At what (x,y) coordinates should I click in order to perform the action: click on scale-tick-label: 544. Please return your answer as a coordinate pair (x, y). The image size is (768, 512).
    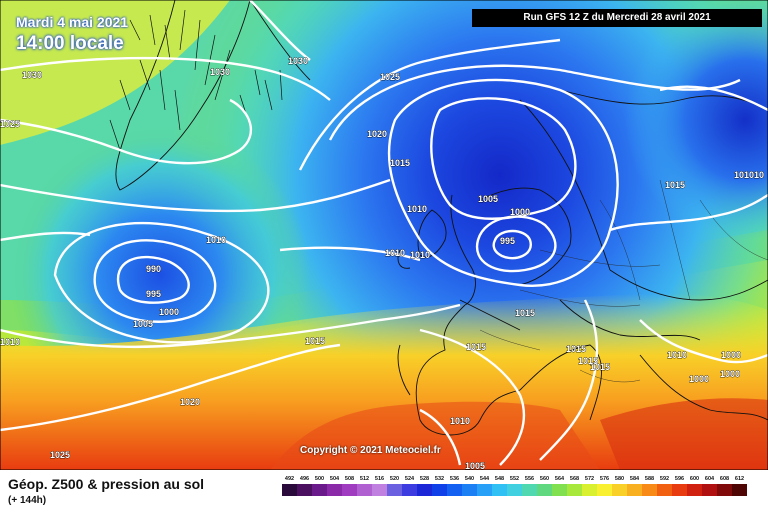
    Looking at the image, I should click on (485, 479).